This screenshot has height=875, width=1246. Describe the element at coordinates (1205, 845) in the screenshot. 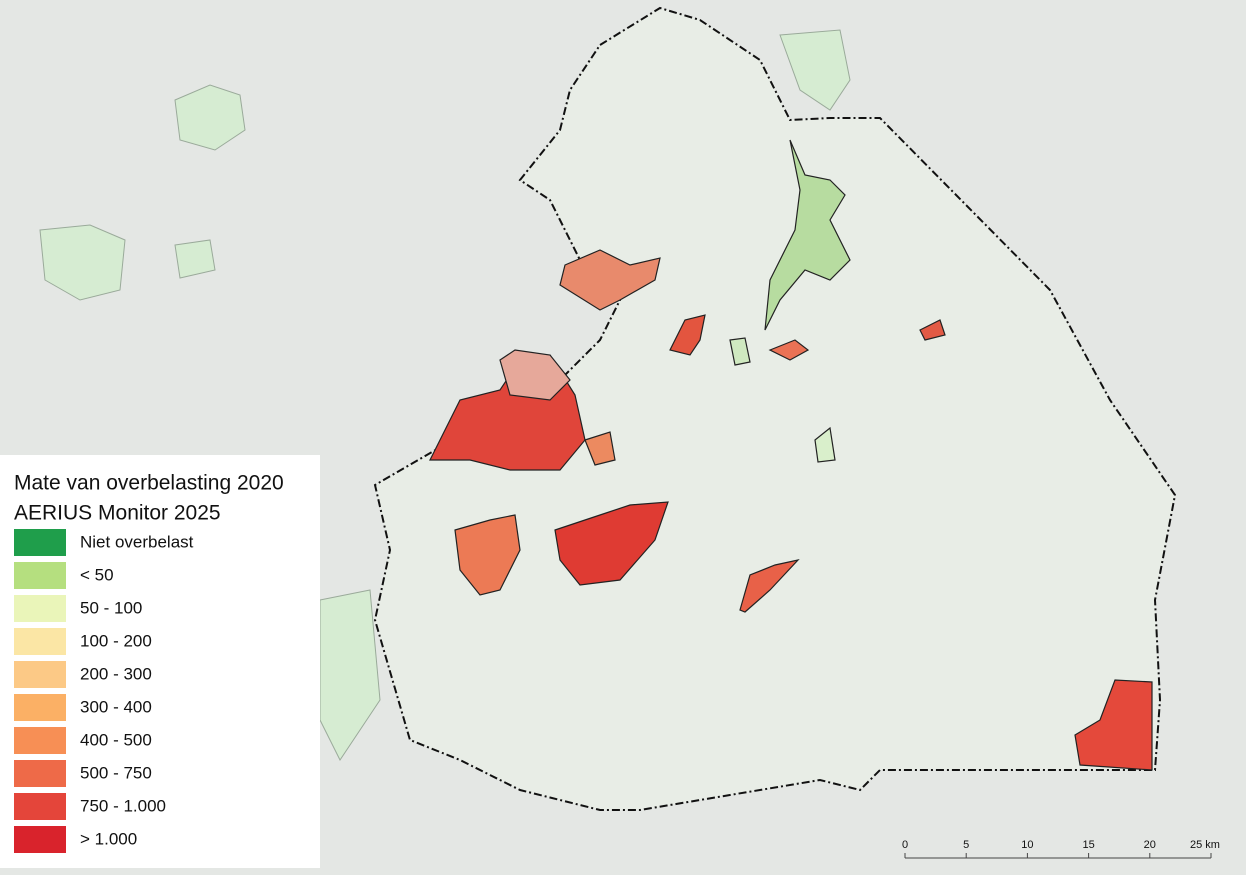

I see `scale-label: 25 km` at that location.